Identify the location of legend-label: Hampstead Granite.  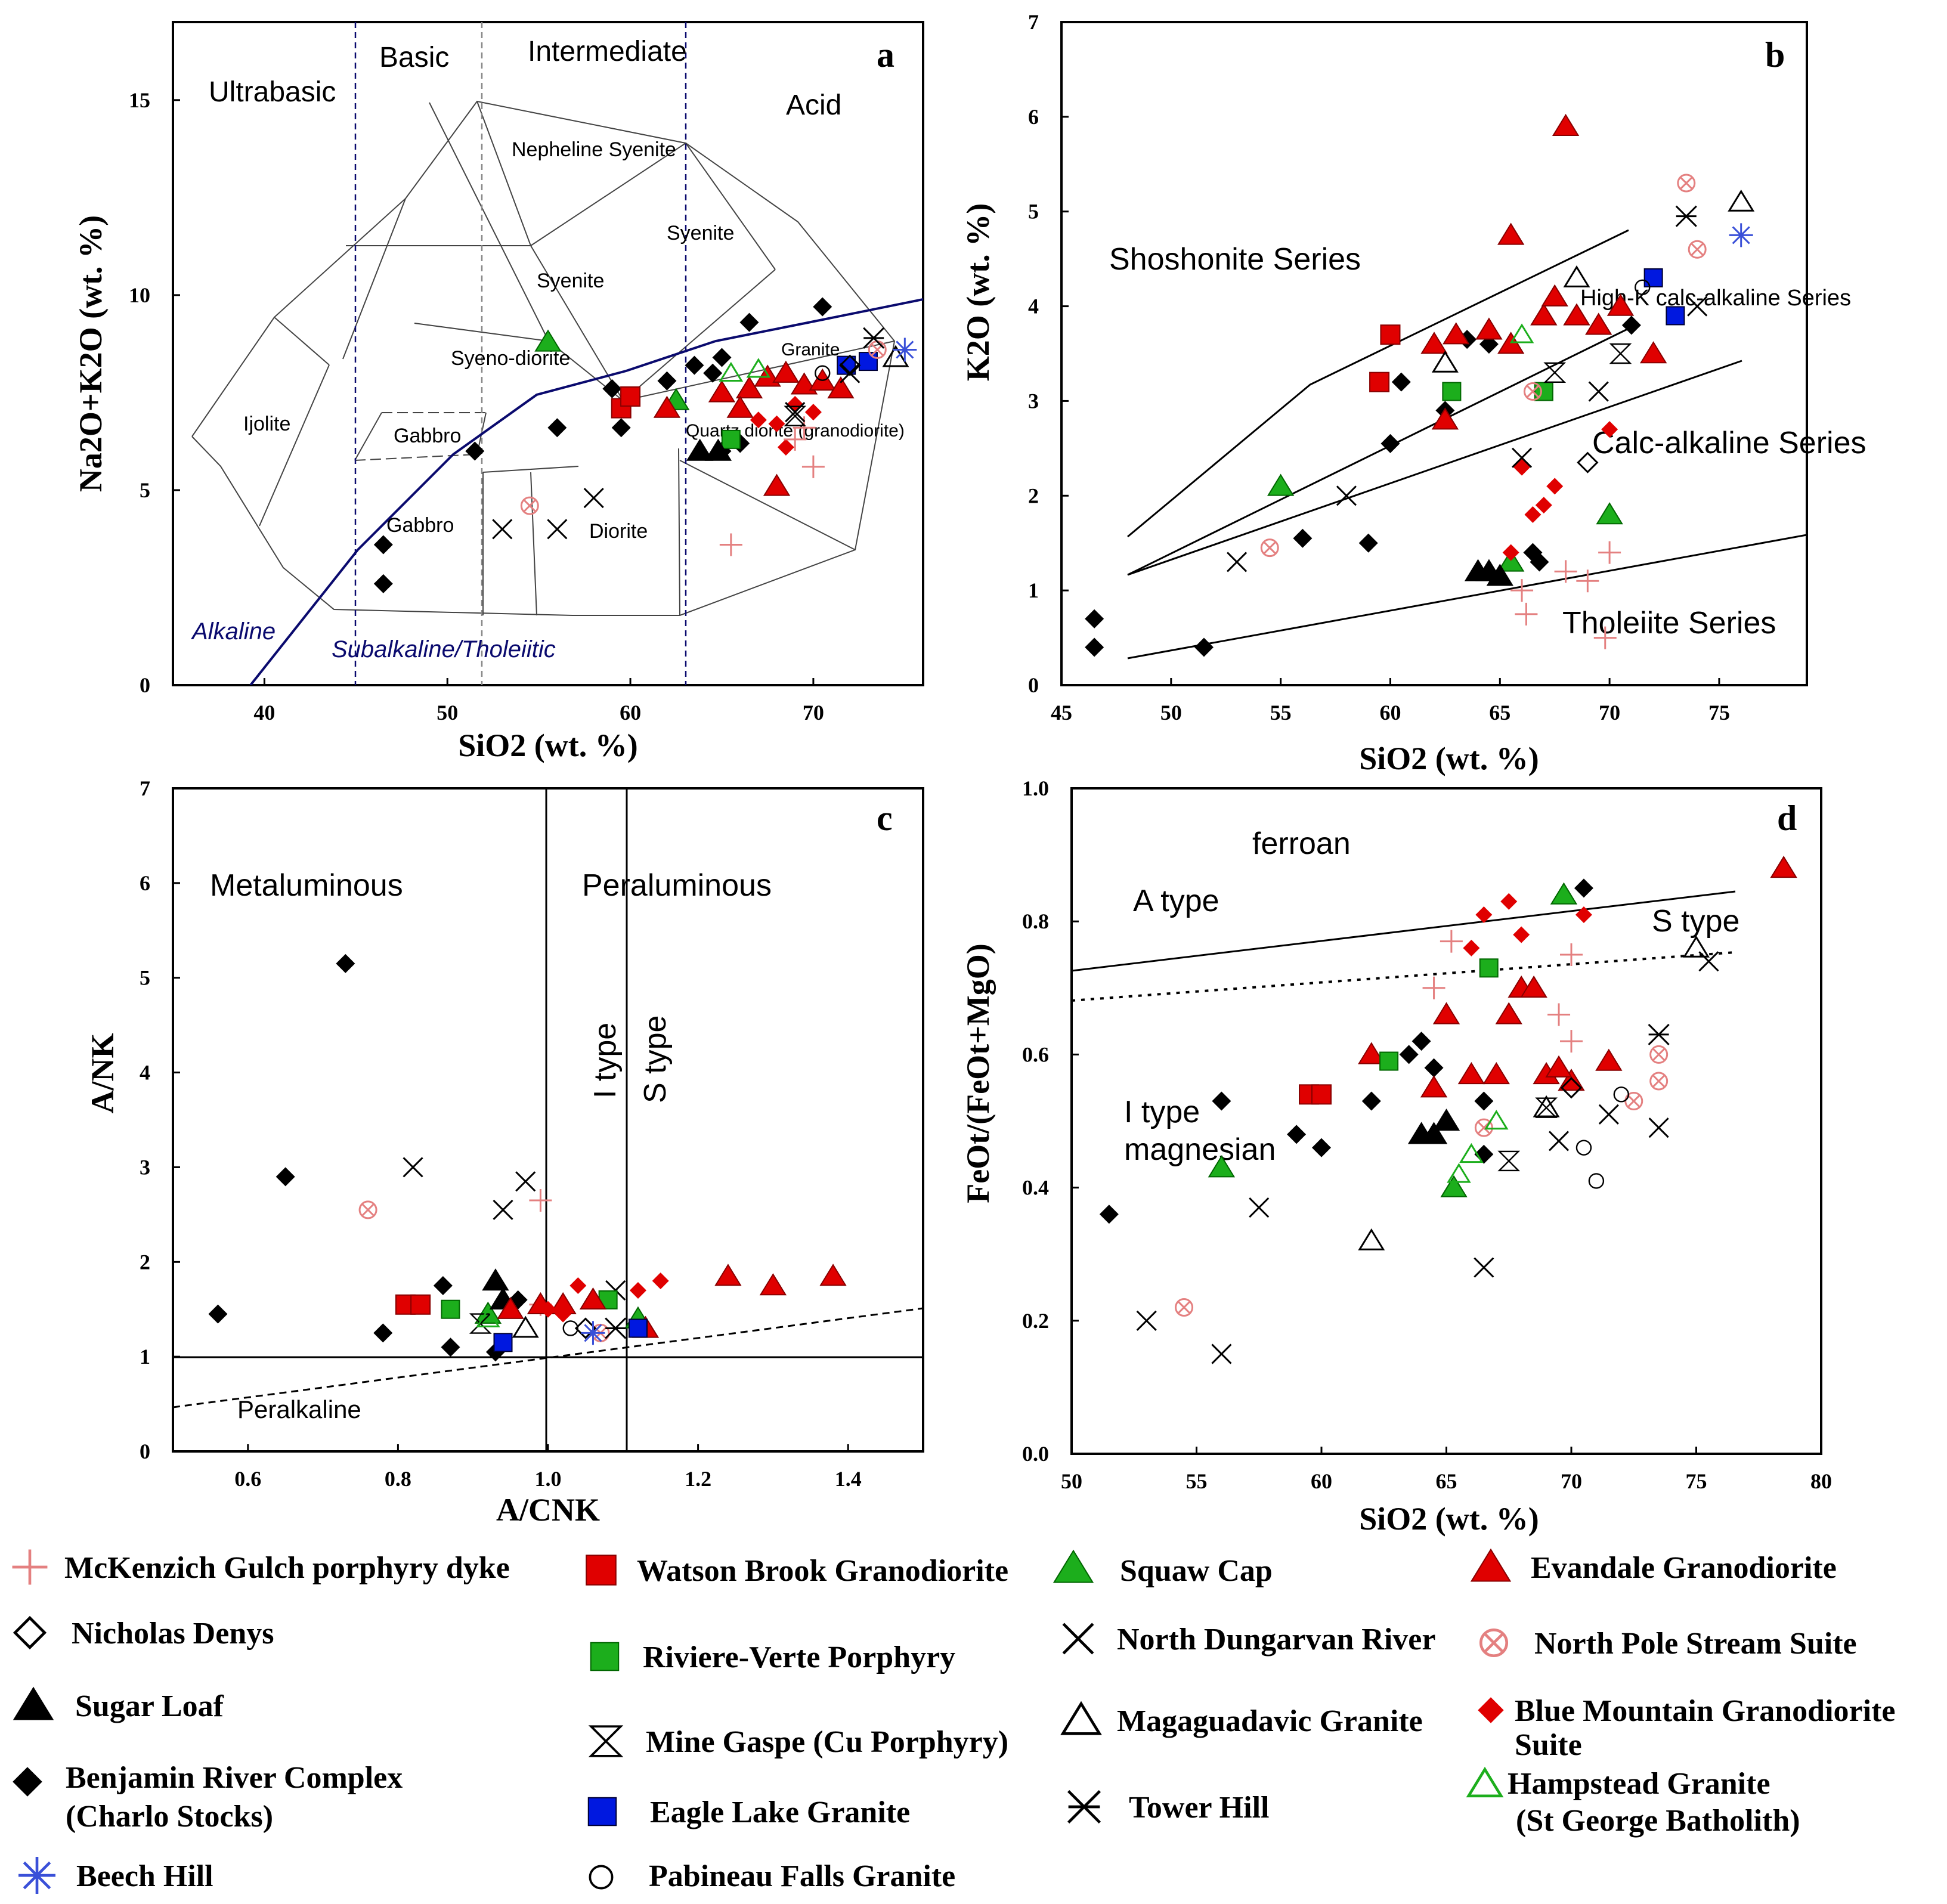
(1639, 1784).